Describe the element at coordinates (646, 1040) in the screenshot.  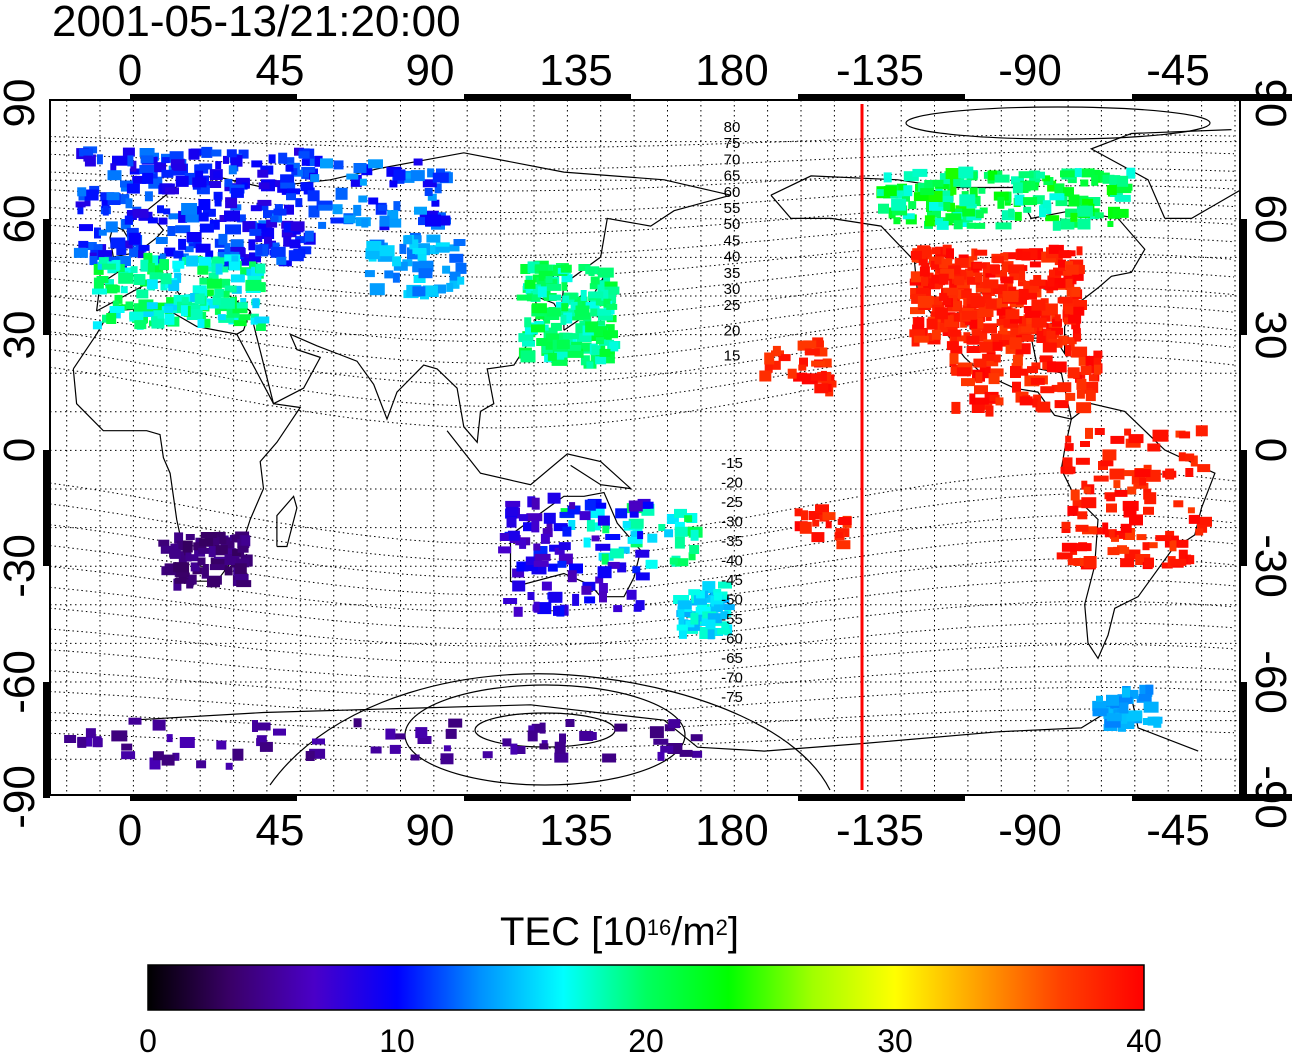
I see `colorbar-tick-label: 20` at that location.